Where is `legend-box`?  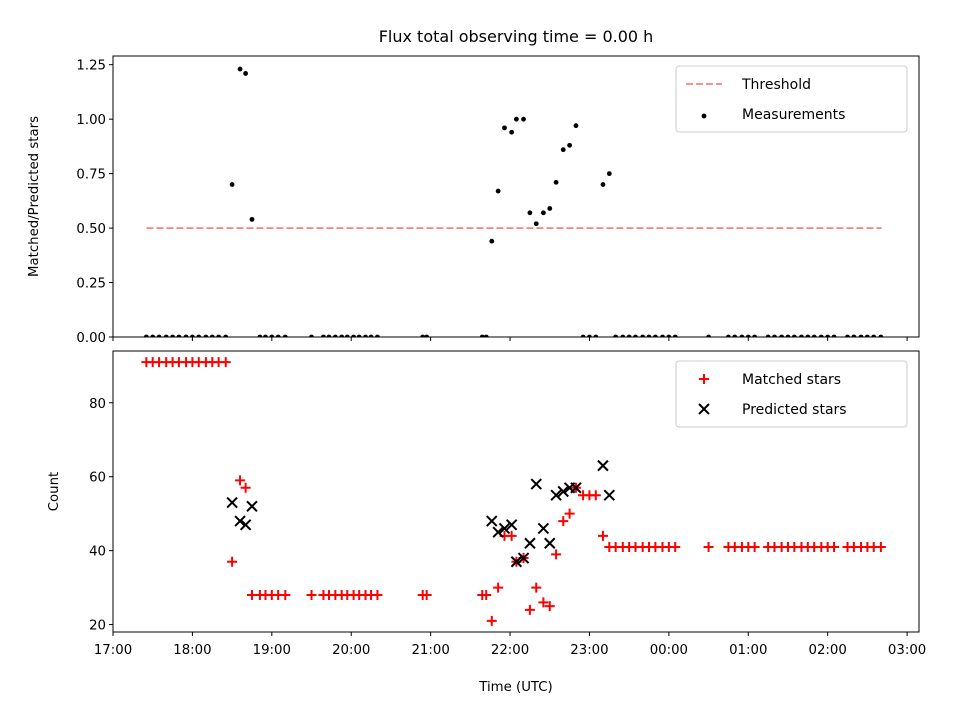
legend-box is located at coordinates (791, 394).